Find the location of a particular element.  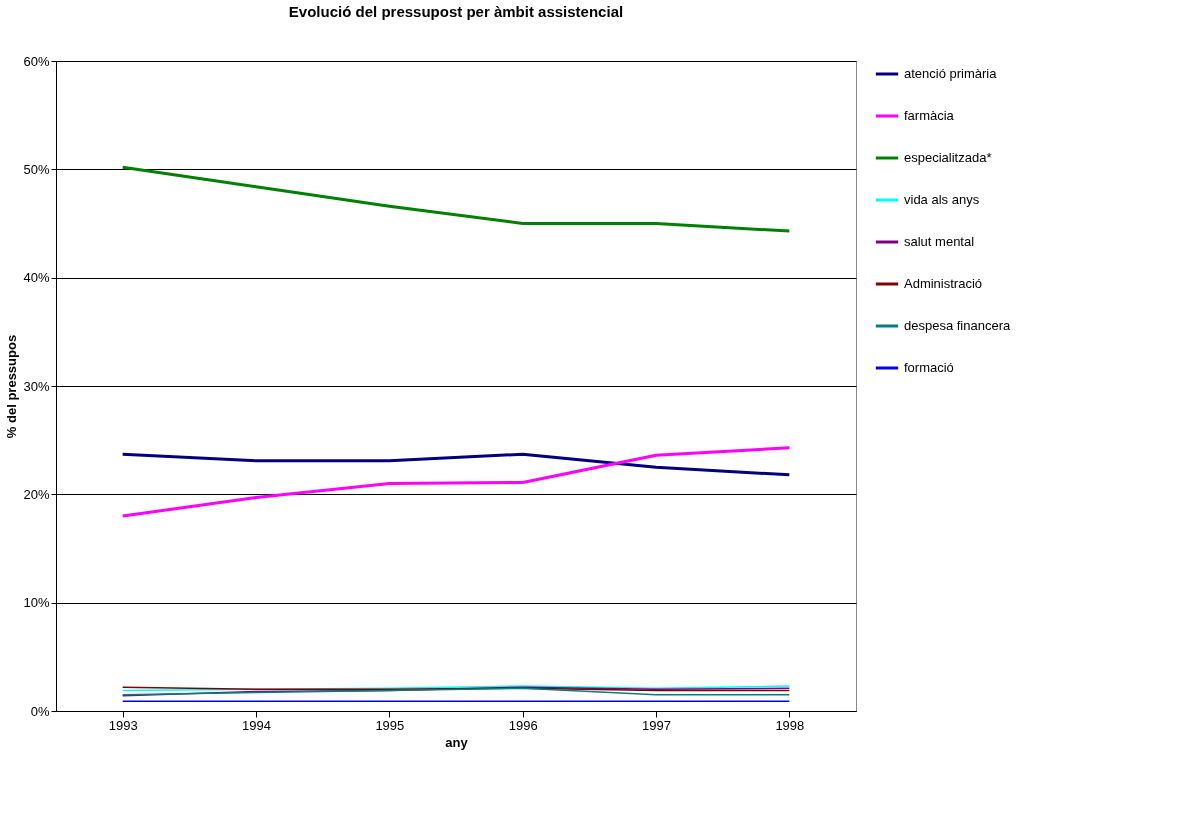

y-tick-label: 0% is located at coordinates (40, 711).